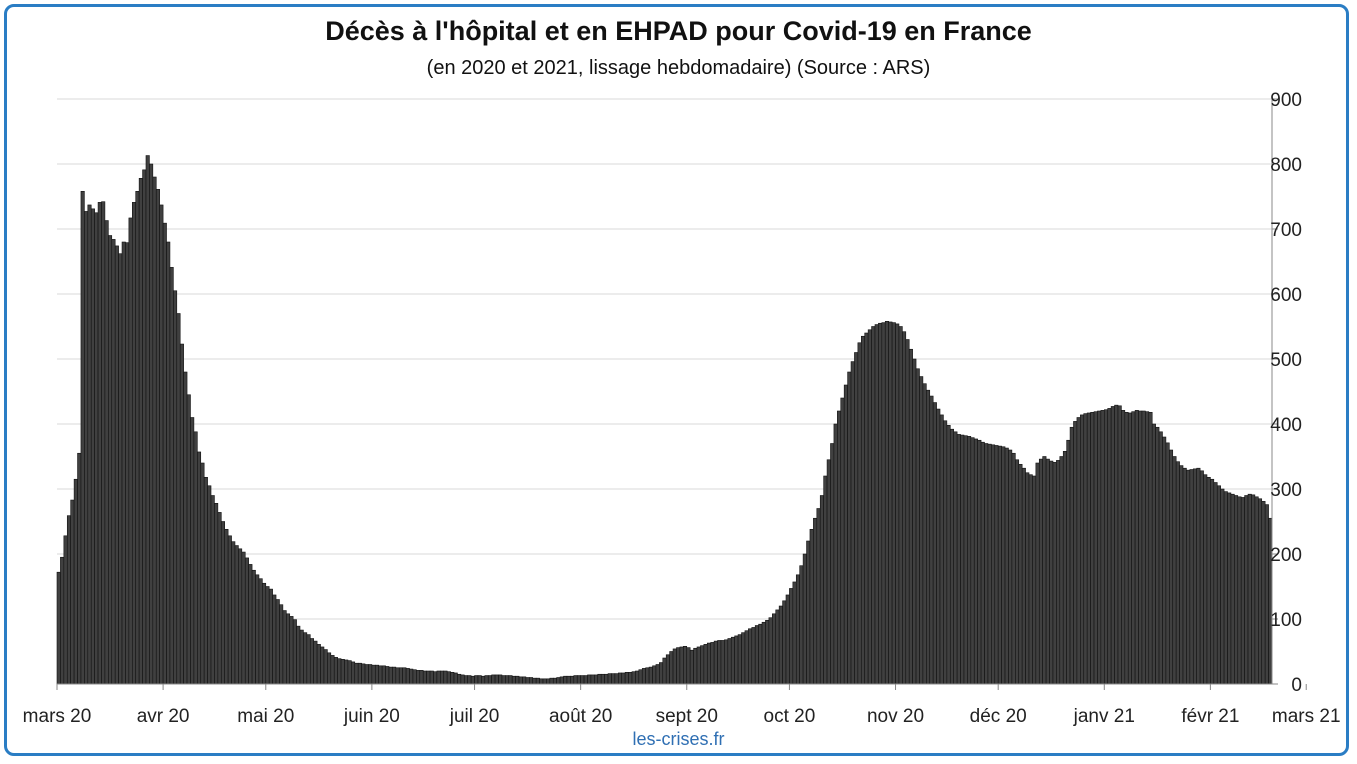  I want to click on x-tick-label: sept 20, so click(687, 716).